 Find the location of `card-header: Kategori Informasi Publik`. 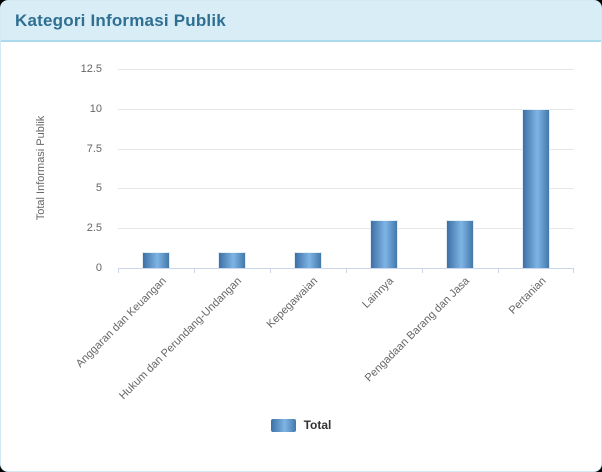

card-header: Kategori Informasi Publik is located at coordinates (301, 21).